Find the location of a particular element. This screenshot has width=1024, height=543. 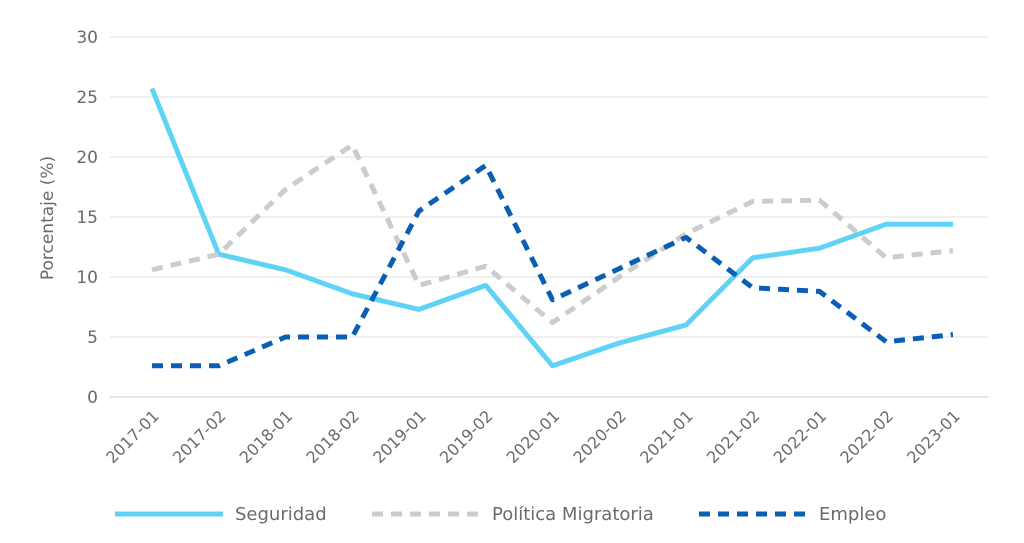

legend-label: Empleo is located at coordinates (852, 514).